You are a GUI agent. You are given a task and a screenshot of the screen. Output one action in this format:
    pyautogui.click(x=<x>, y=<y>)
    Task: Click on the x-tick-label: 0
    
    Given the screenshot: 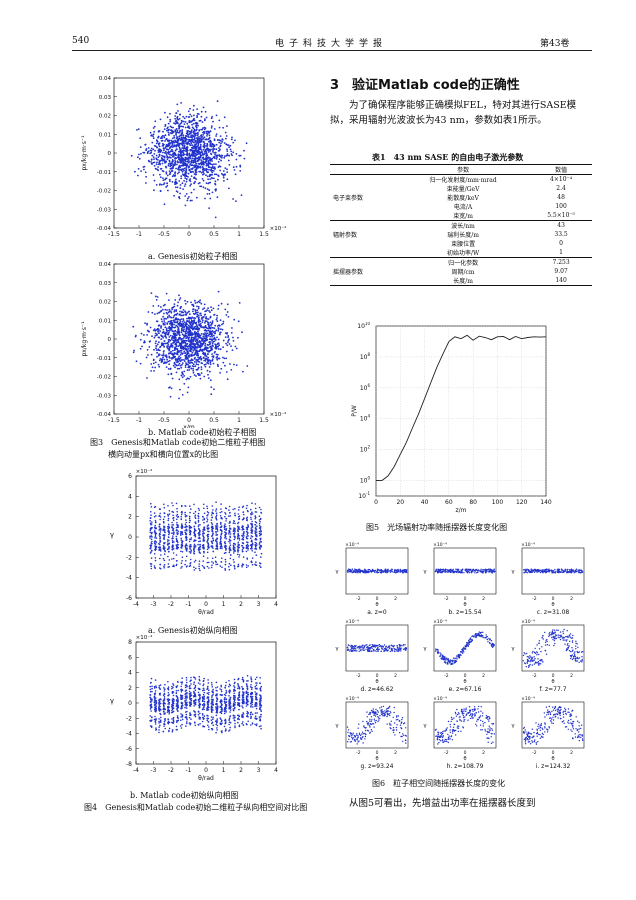 What is the action you would take?
    pyautogui.click(x=189, y=420)
    